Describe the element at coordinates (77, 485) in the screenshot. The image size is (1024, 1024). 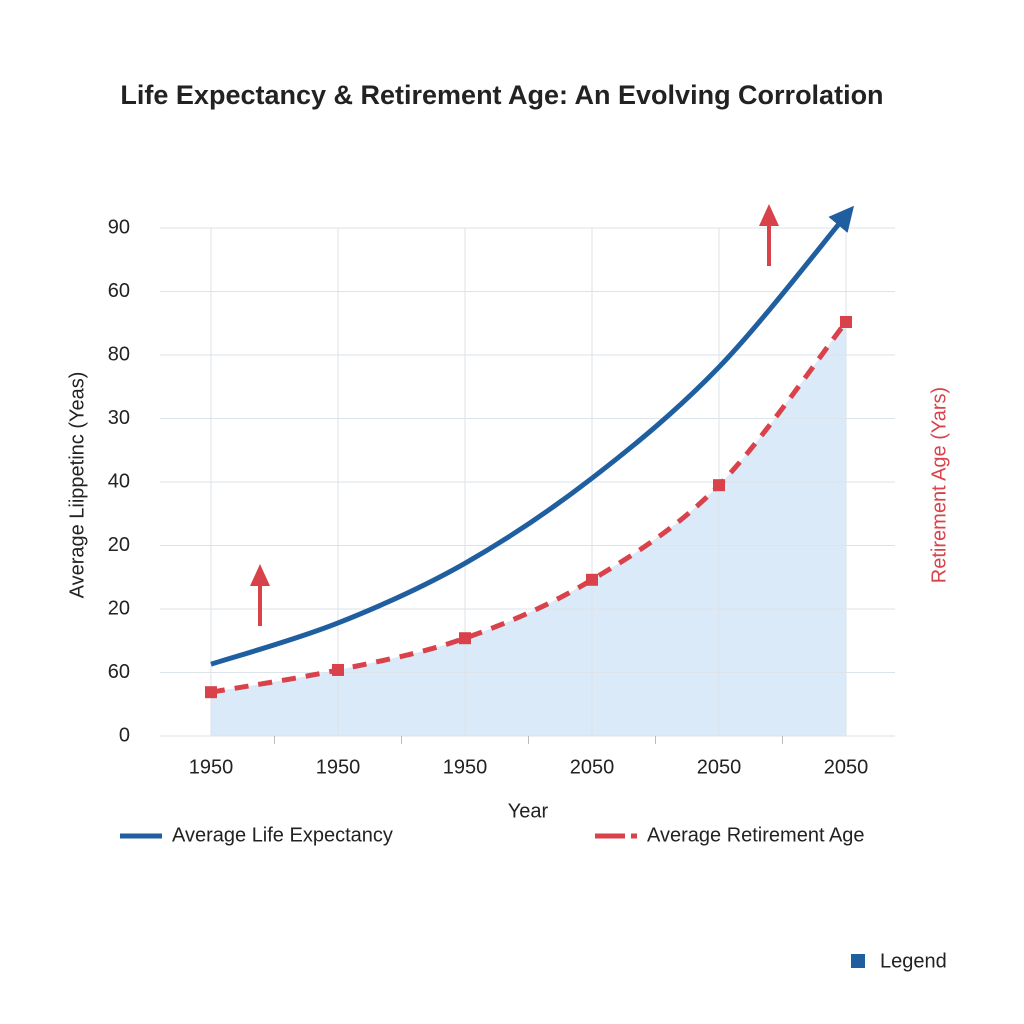
I see `y-axis-label: Average Liippetinc (Yeas)` at that location.